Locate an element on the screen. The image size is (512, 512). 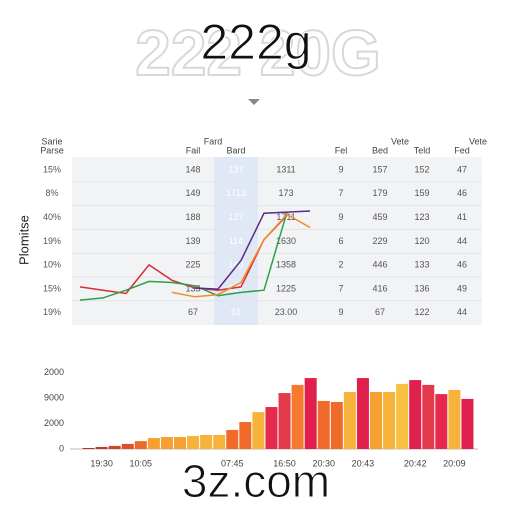
side-label: Plomitse is located at coordinates (23, 240).